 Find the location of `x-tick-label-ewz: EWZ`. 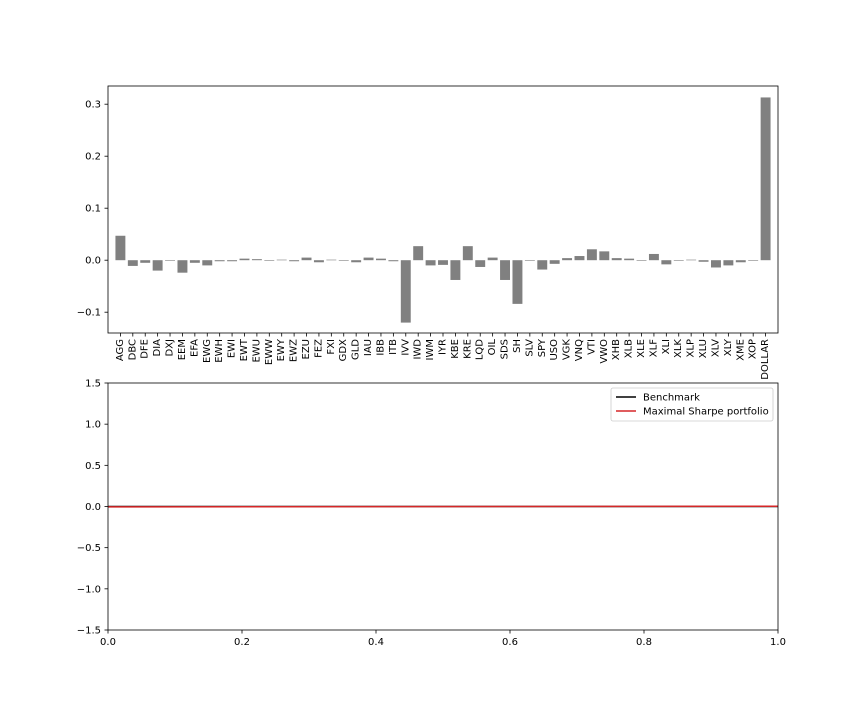

x-tick-label-ewz: EWZ is located at coordinates (294, 350).